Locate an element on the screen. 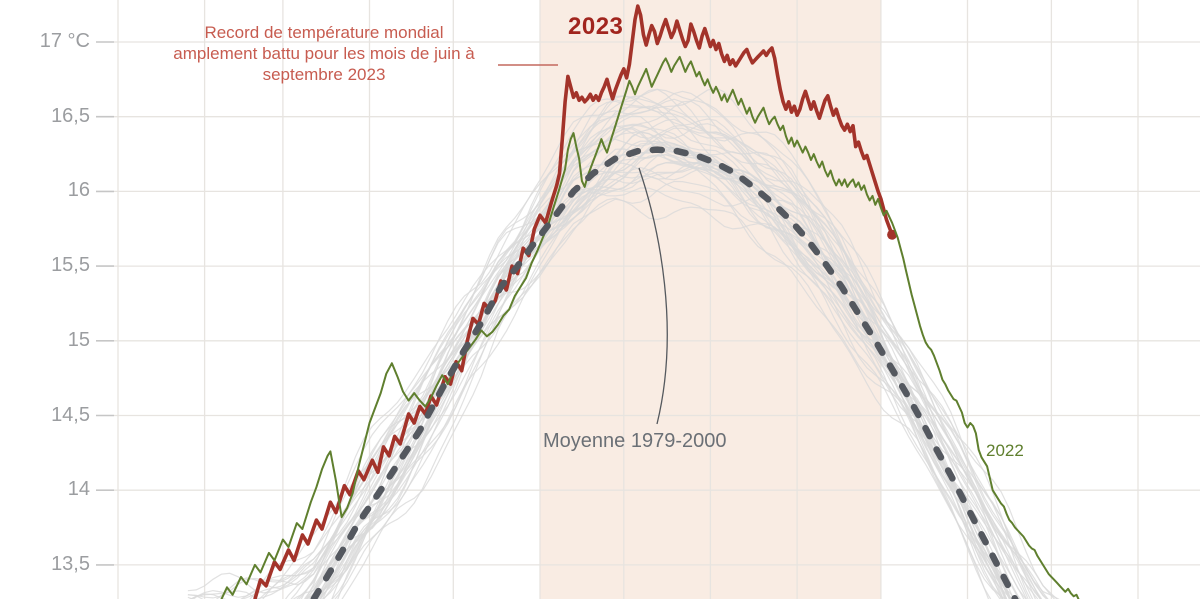 The image size is (1200, 599). y-axis-label: 14,5 is located at coordinates (70, 414).